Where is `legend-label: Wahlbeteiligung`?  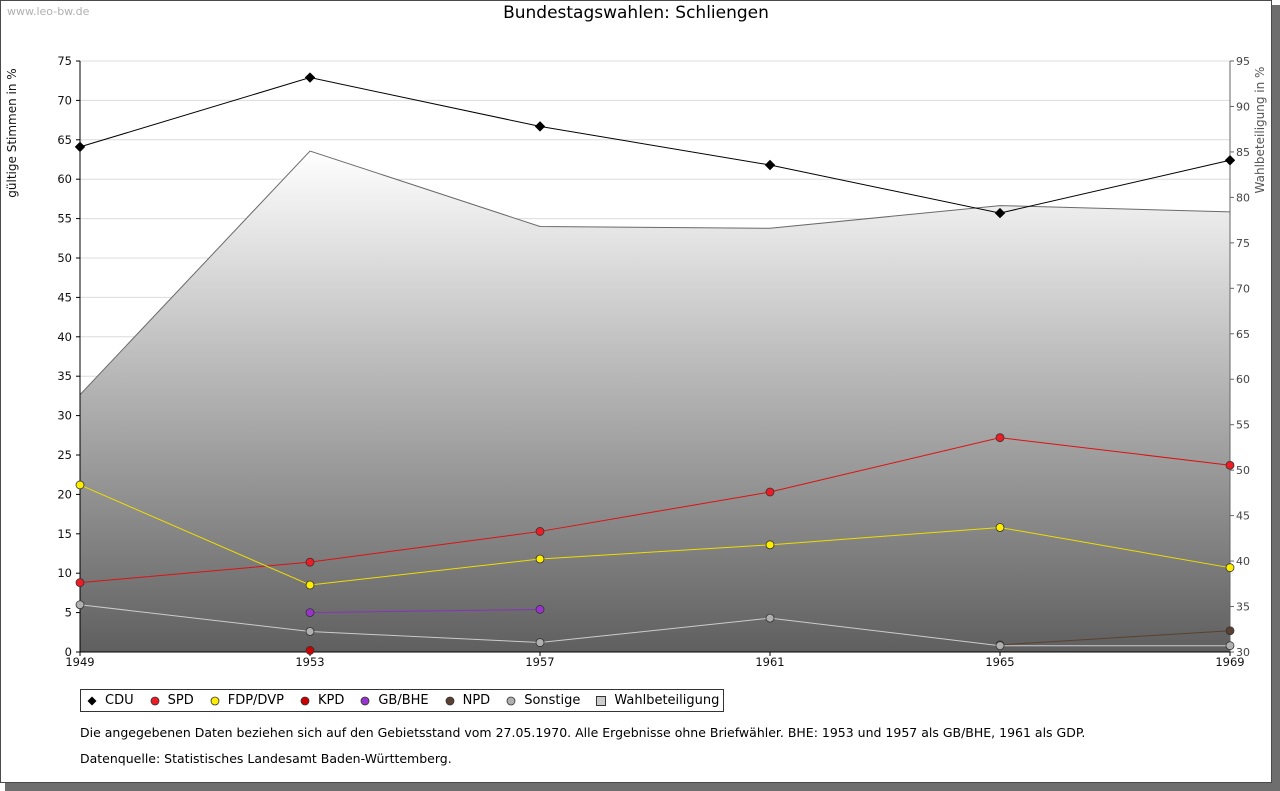
legend-label: Wahlbeteiligung is located at coordinates (667, 700).